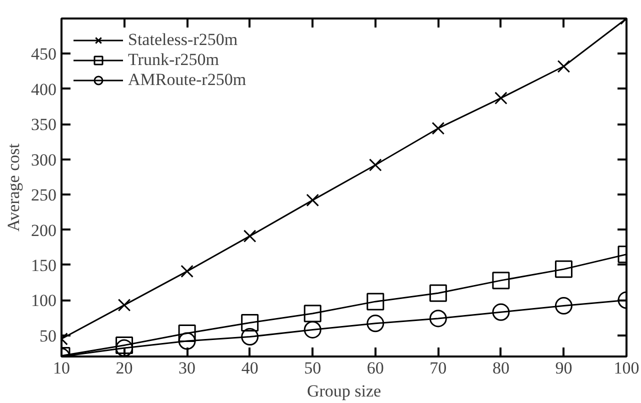  I want to click on y-tick-label: 400, so click(43, 89).